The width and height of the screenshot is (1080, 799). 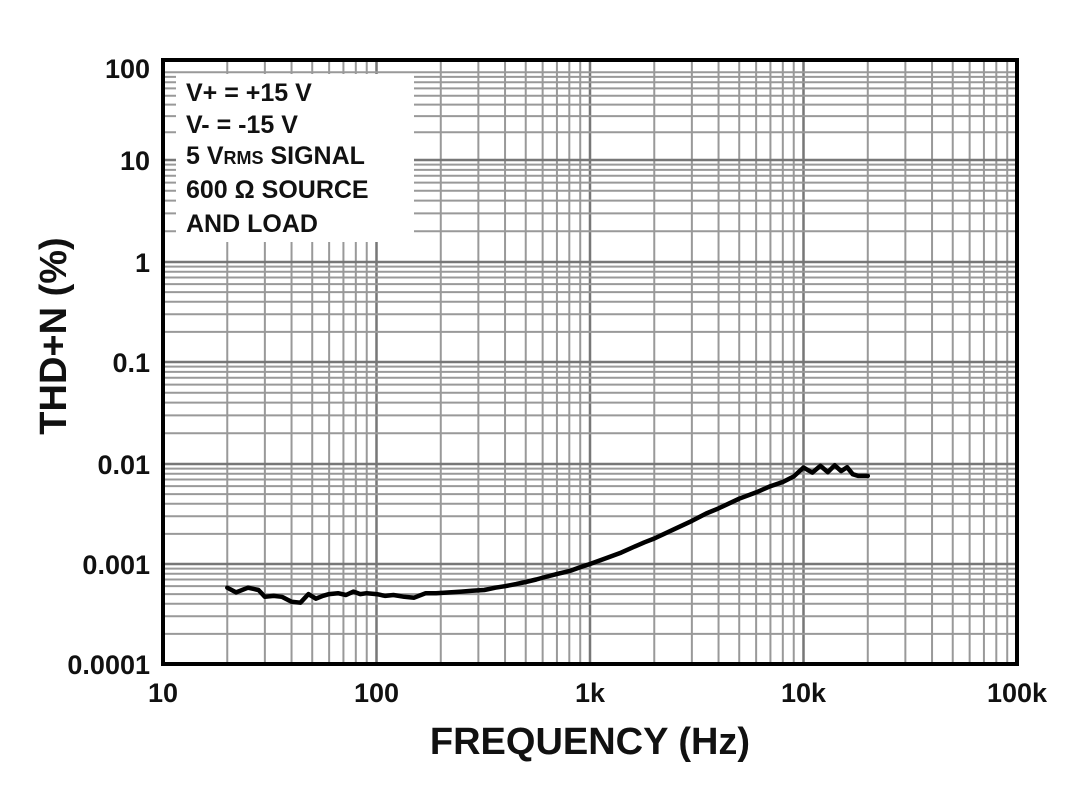 What do you see at coordinates (142, 263) in the screenshot?
I see `y-tick-label: 1` at bounding box center [142, 263].